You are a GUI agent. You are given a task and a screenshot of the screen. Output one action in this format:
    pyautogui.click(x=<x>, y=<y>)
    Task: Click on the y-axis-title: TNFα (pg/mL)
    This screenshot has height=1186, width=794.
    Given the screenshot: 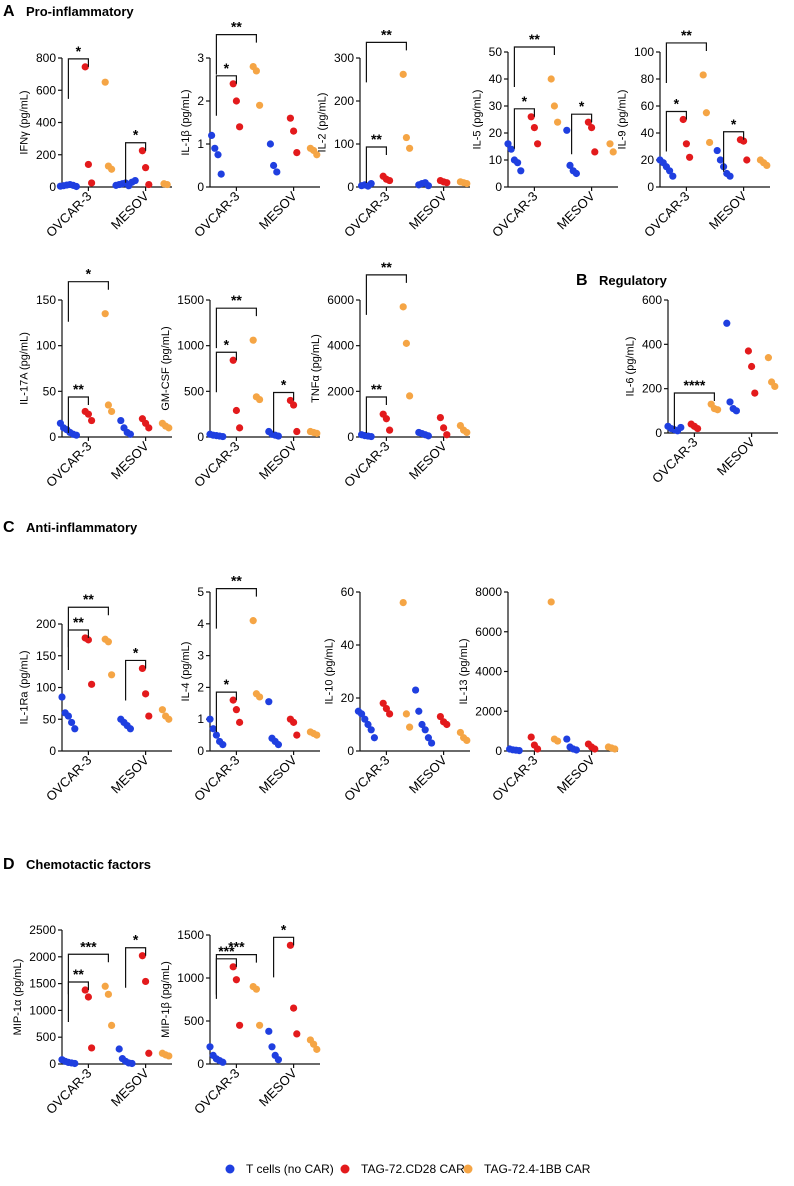 What is the action you would take?
    pyautogui.click(x=316, y=368)
    